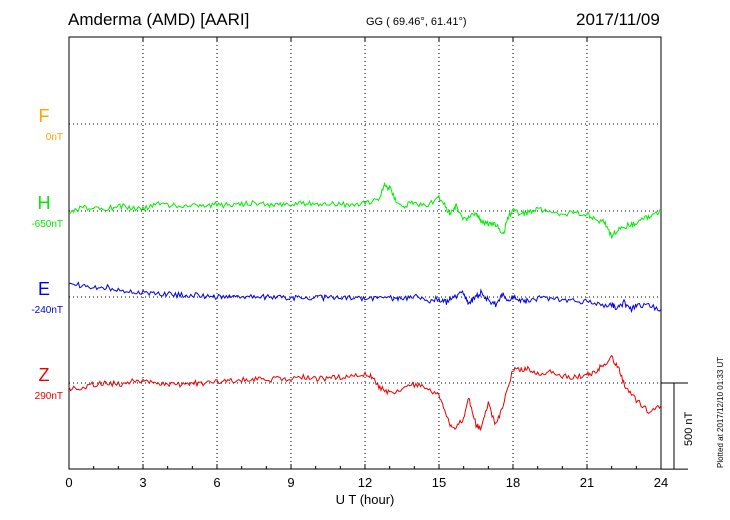 This screenshot has width=730, height=520. What do you see at coordinates (290, 482) in the screenshot?
I see `x-tick-label: 9` at bounding box center [290, 482].